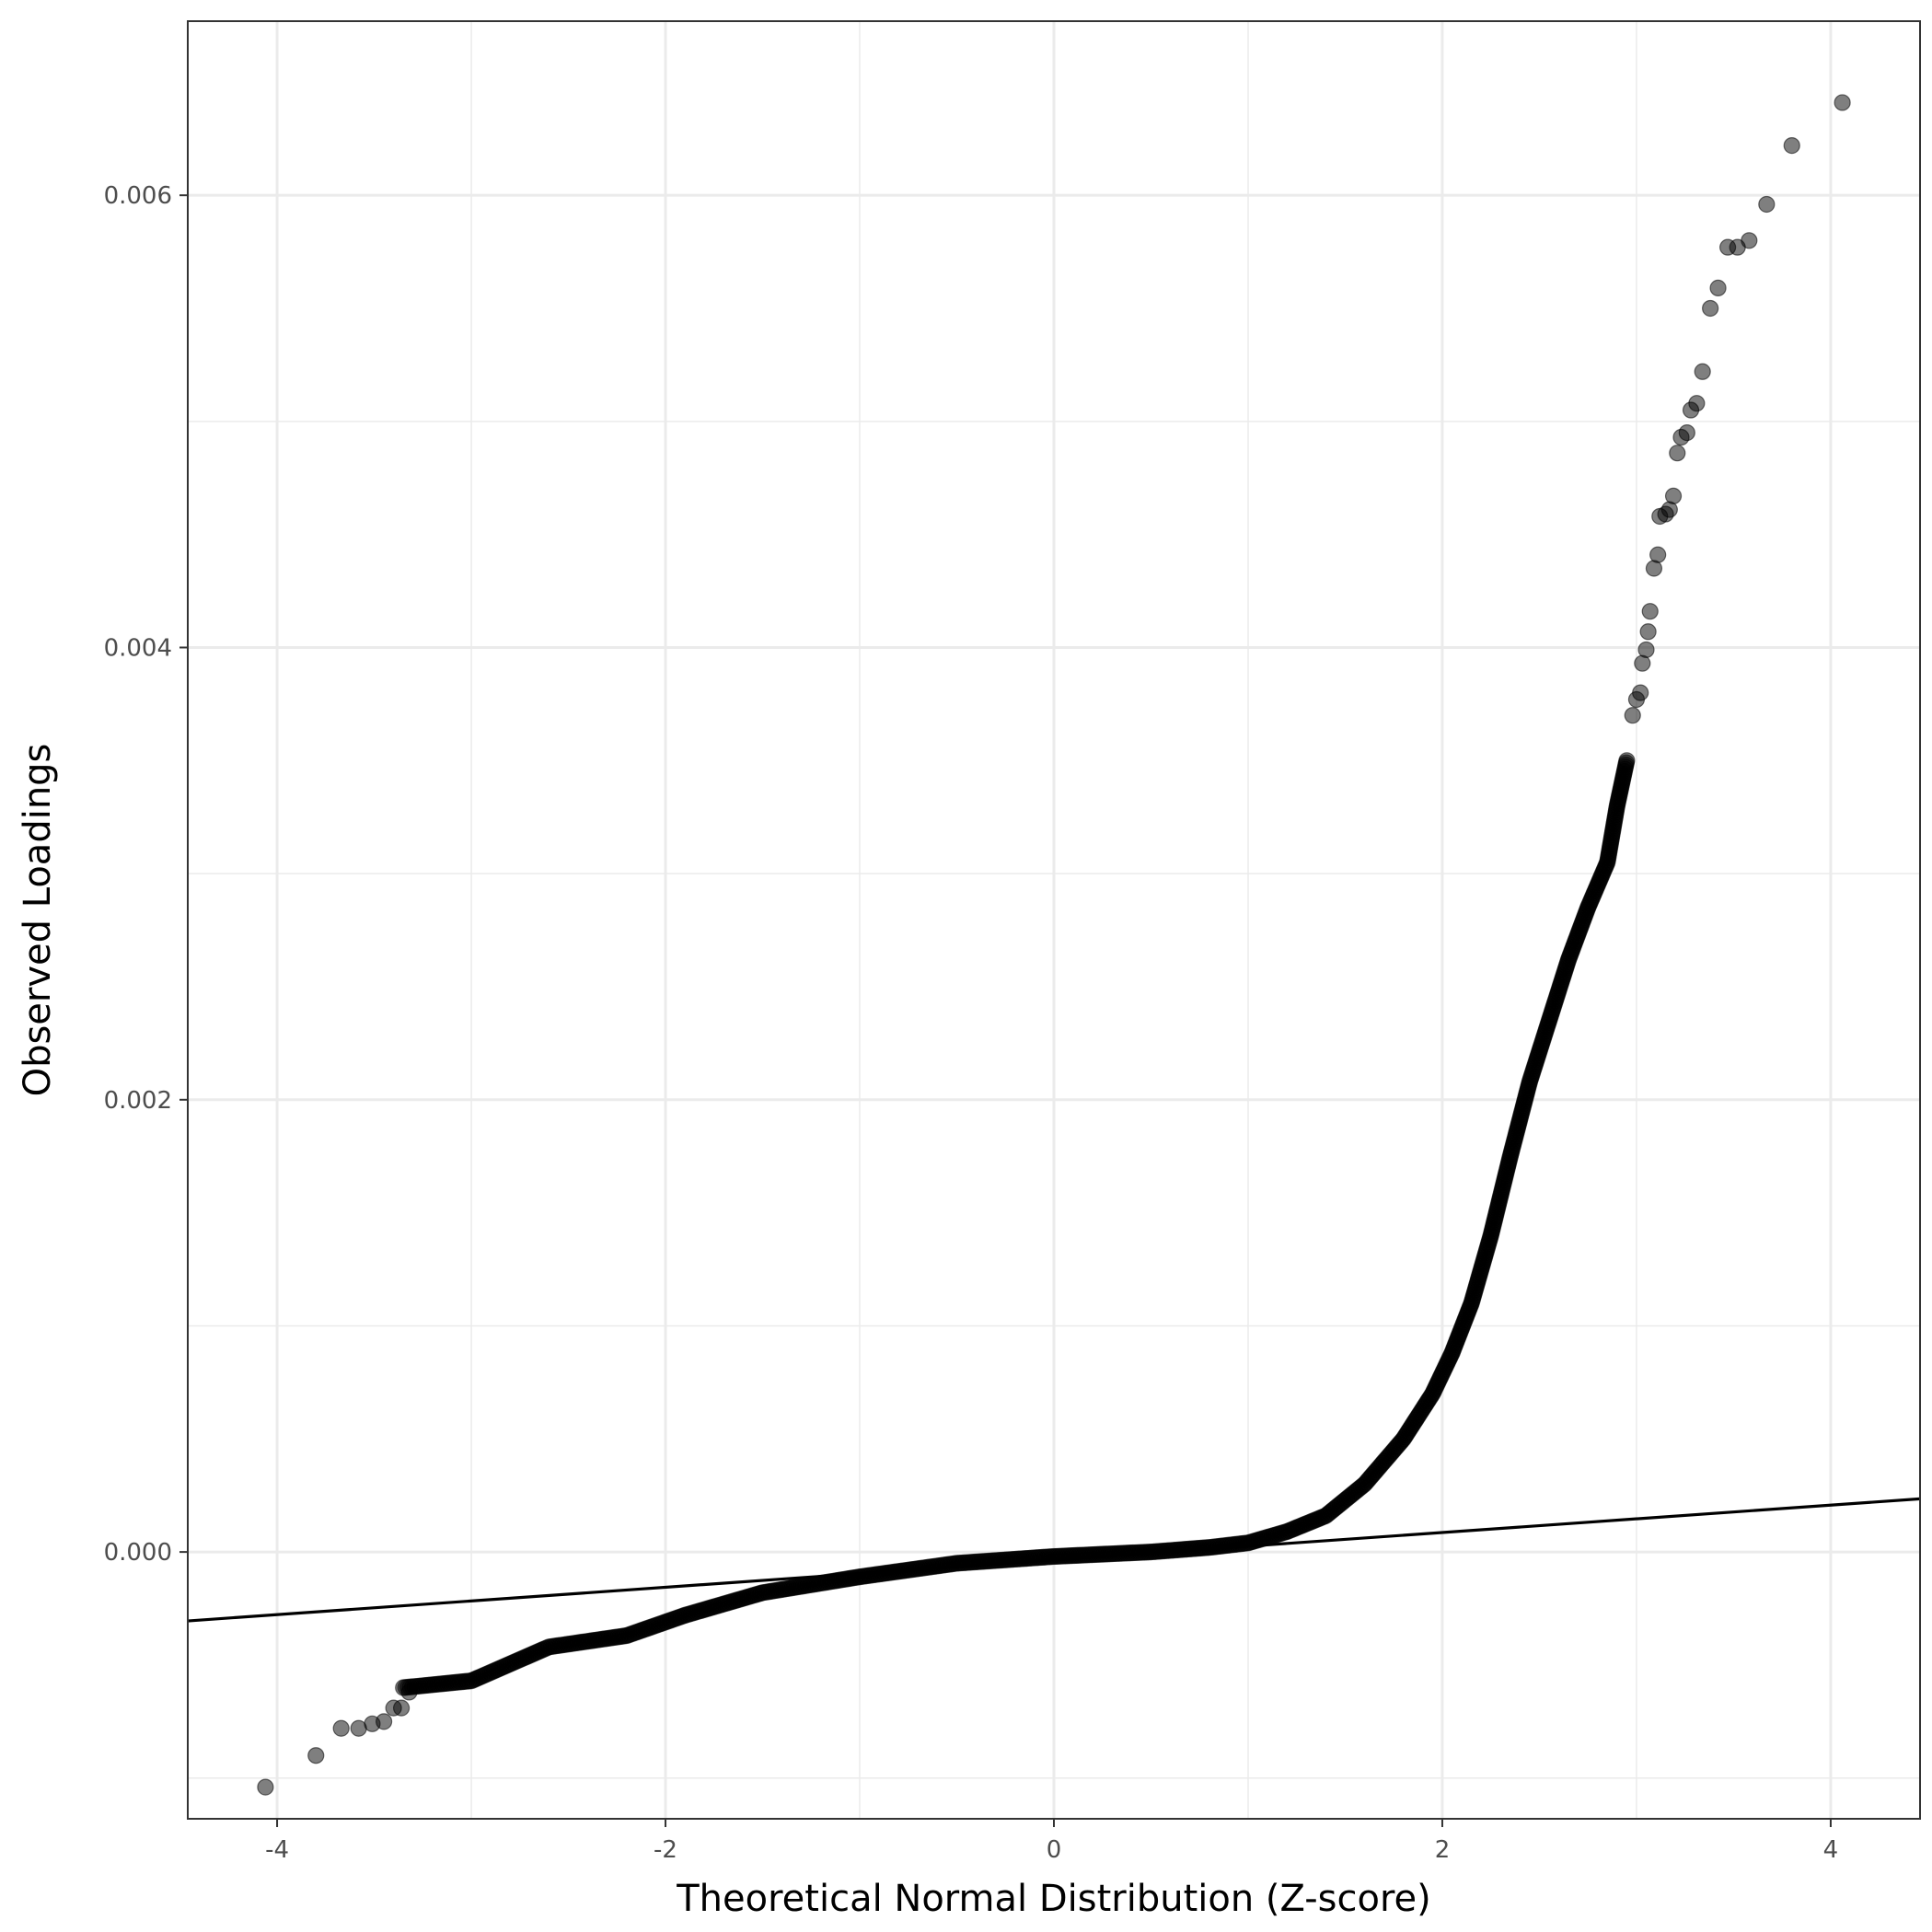 Image resolution: width=1932 pixels, height=1932 pixels. Describe the element at coordinates (138, 1553) in the screenshot. I see `y-tick-label: 0.000` at that location.